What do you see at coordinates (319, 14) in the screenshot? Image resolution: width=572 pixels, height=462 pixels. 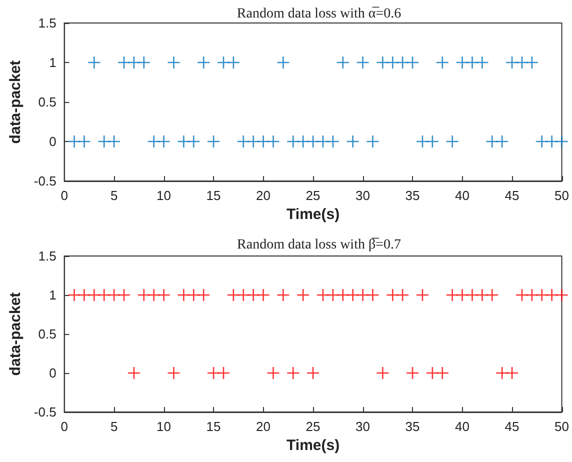 I see `chart-title: Random data loss with α̅=0.6` at bounding box center [319, 14].